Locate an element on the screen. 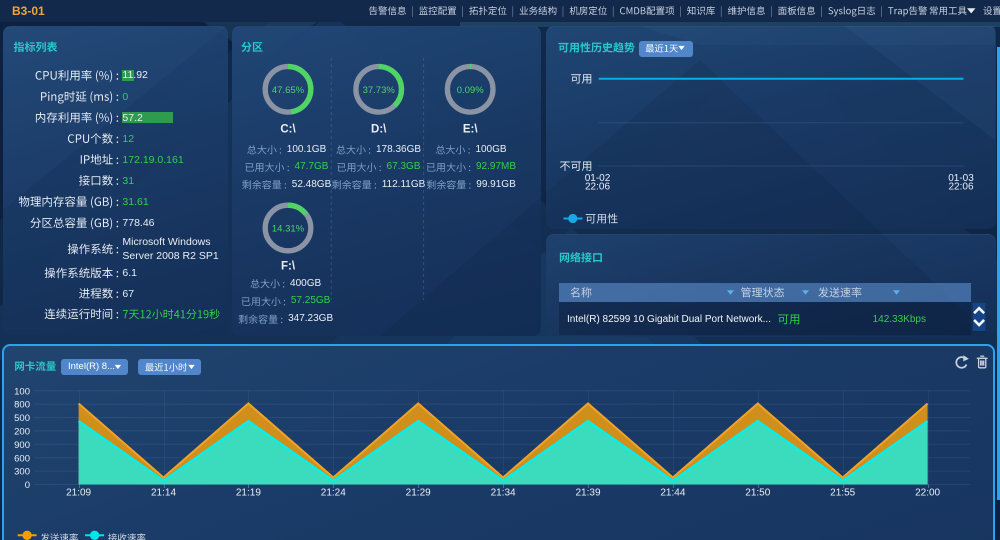 The image size is (1000, 540). svg-text: 21:19 is located at coordinates (248, 492).